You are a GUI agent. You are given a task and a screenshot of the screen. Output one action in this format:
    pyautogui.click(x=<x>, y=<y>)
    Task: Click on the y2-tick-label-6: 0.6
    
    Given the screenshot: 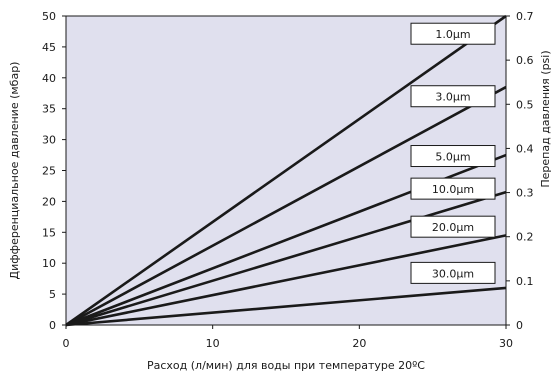 What is the action you would take?
    pyautogui.click(x=525, y=60)
    